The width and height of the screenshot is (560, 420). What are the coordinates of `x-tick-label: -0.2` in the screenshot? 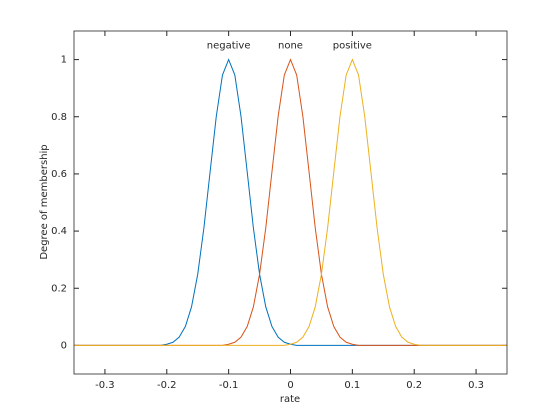 It's located at (167, 385).